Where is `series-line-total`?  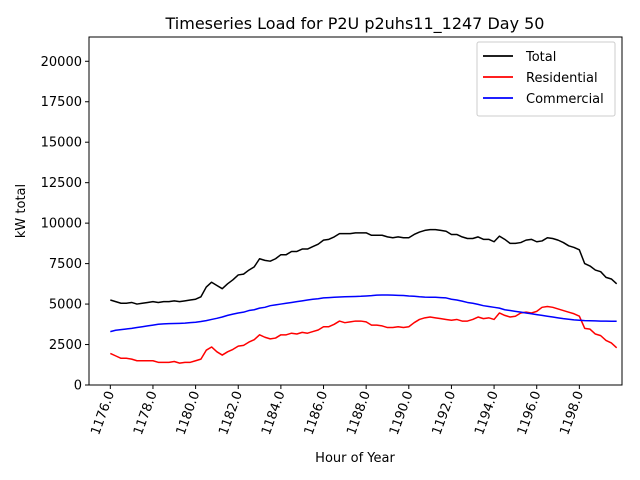 series-line-total is located at coordinates (364, 266).